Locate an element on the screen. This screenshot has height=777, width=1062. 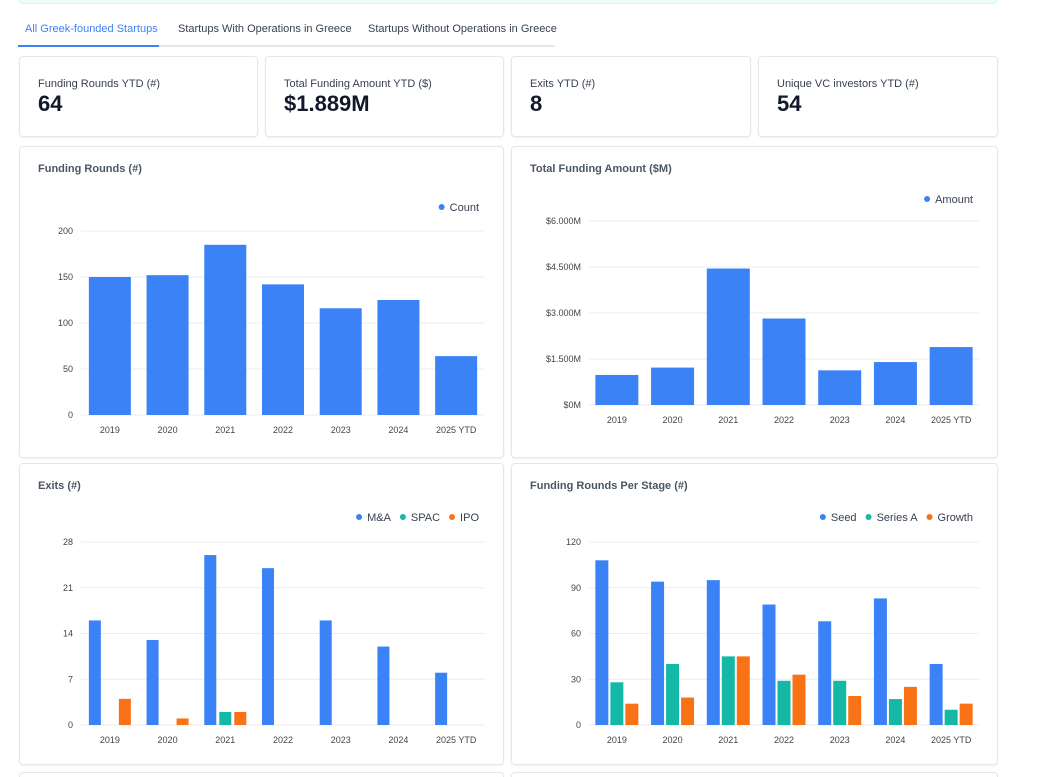
legend-label-amount: Amount is located at coordinates (954, 200).